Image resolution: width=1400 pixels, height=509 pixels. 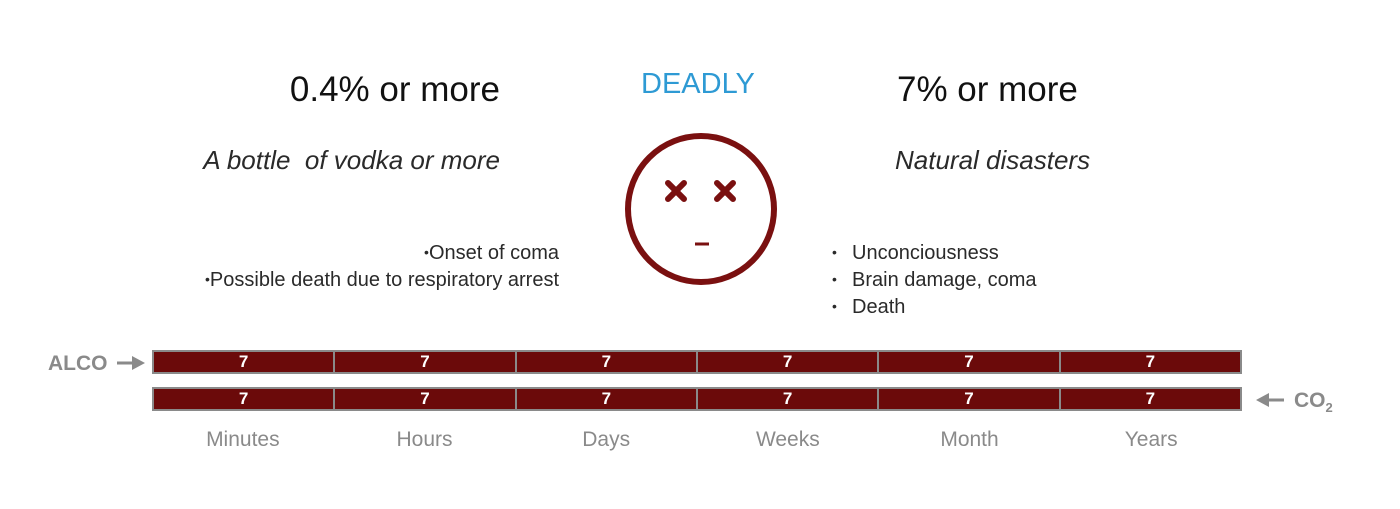 What do you see at coordinates (787, 439) in the screenshot?
I see `time-label-weeks: Weeks` at bounding box center [787, 439].